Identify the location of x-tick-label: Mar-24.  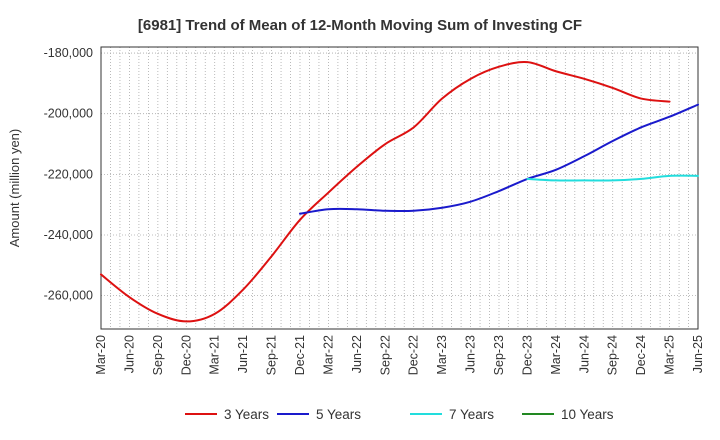
(556, 355).